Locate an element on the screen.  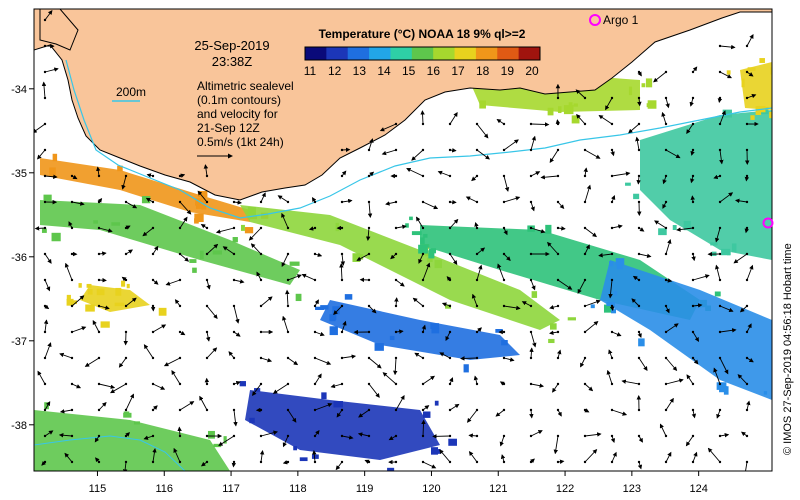
colorbar-frame is located at coordinates (422, 53).